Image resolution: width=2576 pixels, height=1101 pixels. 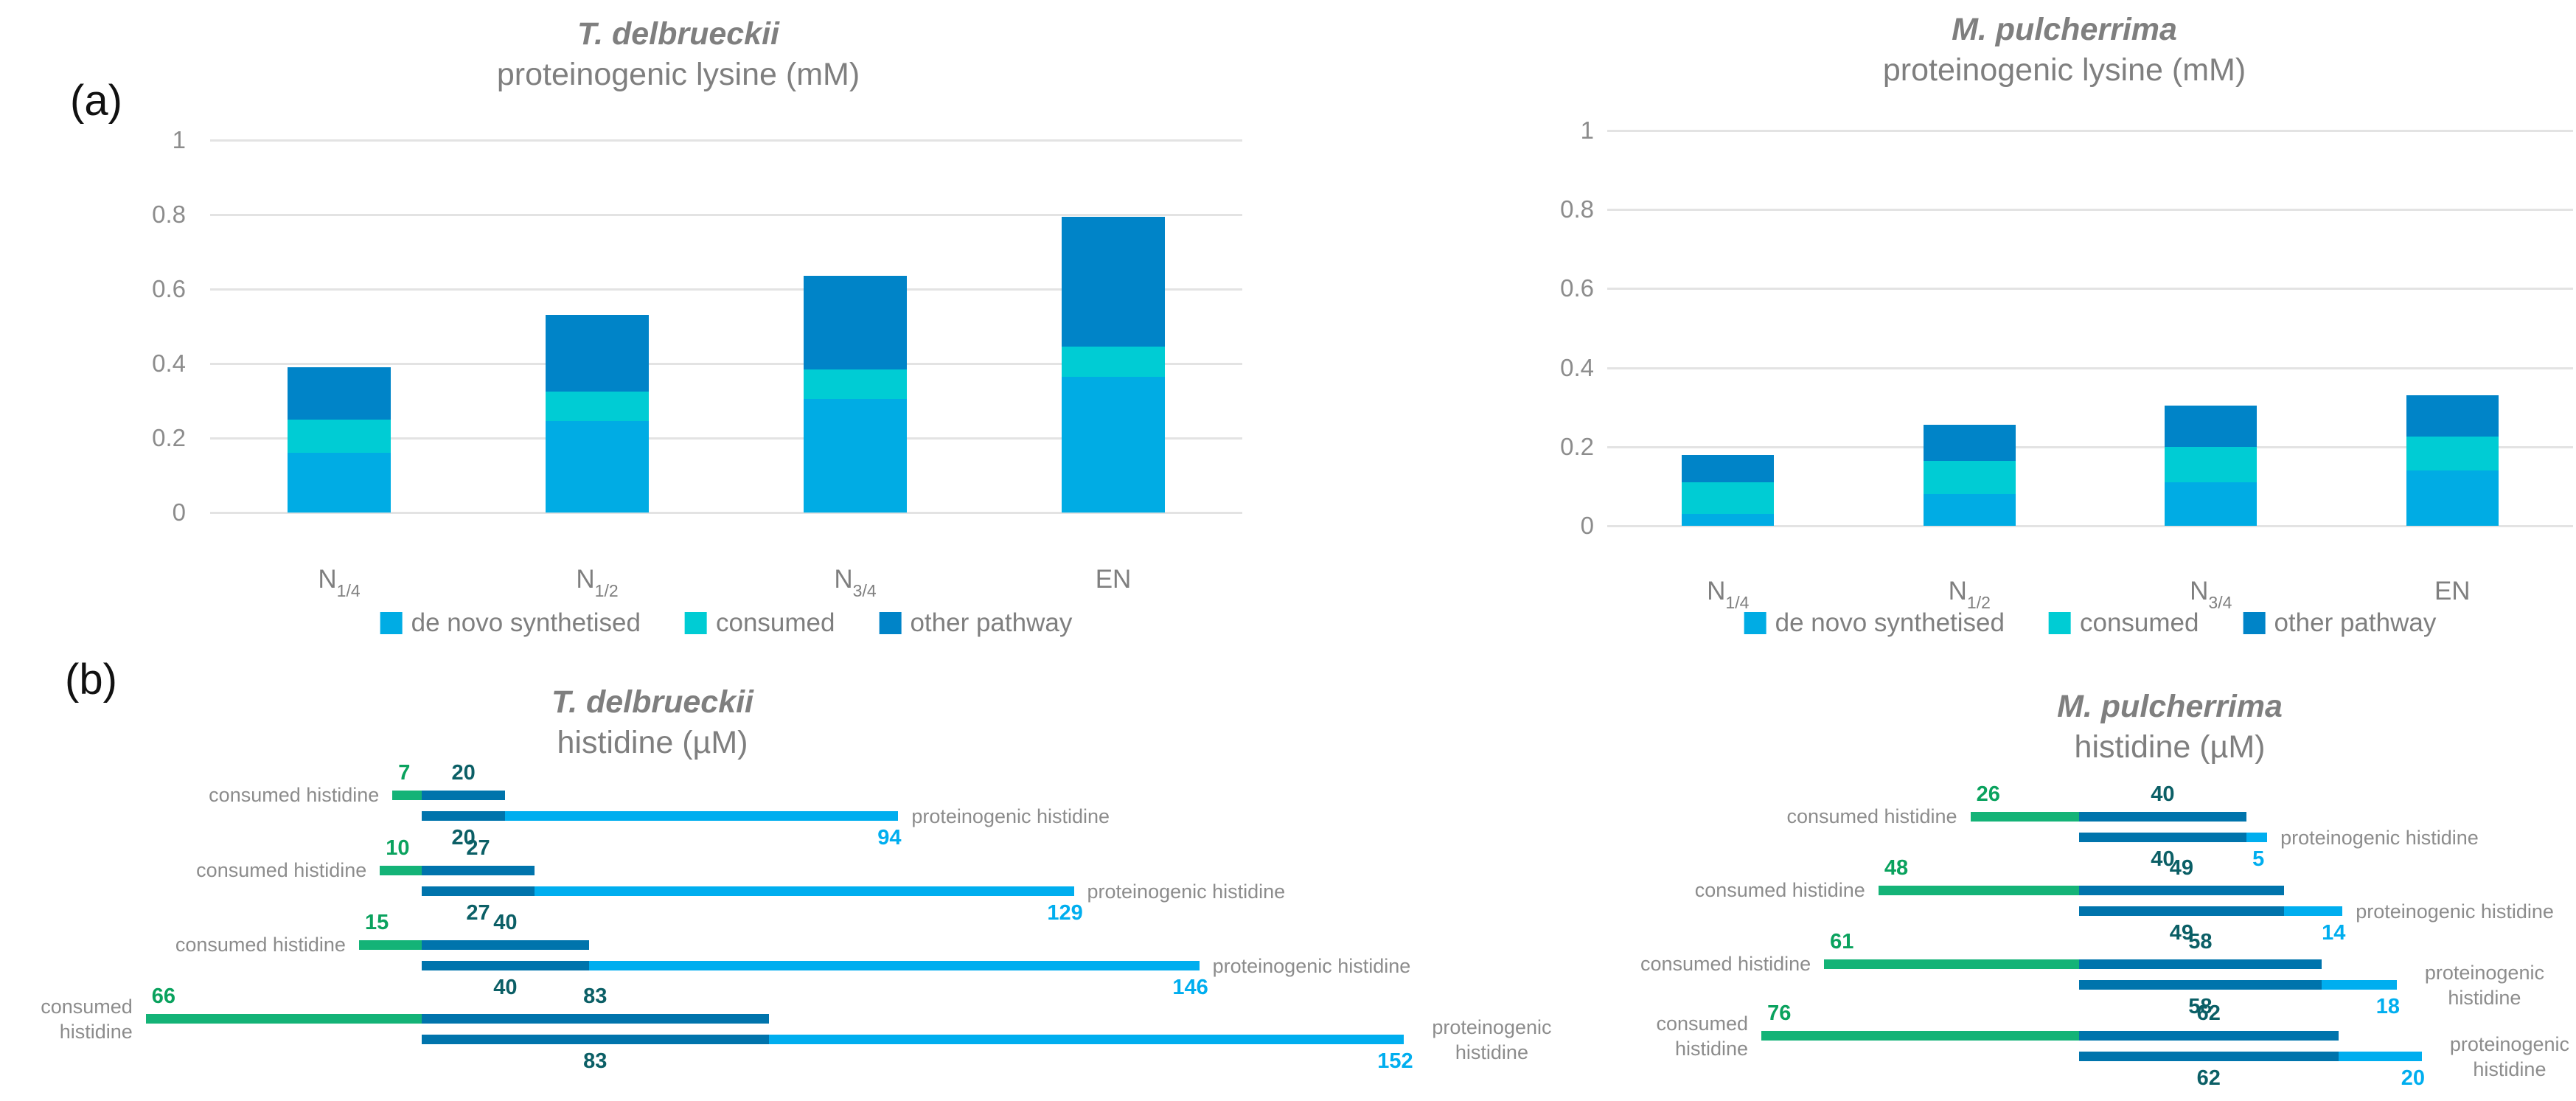 I want to click on consumed-value-label: 10, so click(x=398, y=848).